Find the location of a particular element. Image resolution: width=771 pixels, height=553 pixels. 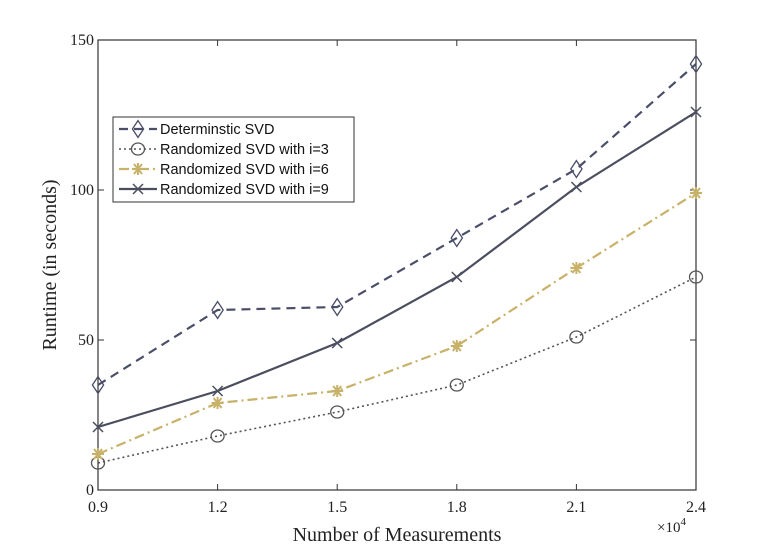

legend-box is located at coordinates (233, 159).